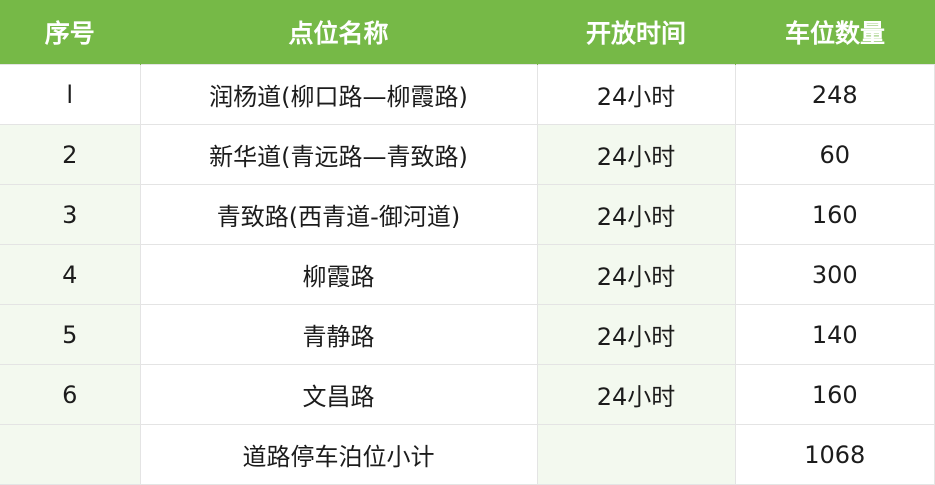  I want to click on cell-location: 新华道(青远路—青致路), so click(338, 154).